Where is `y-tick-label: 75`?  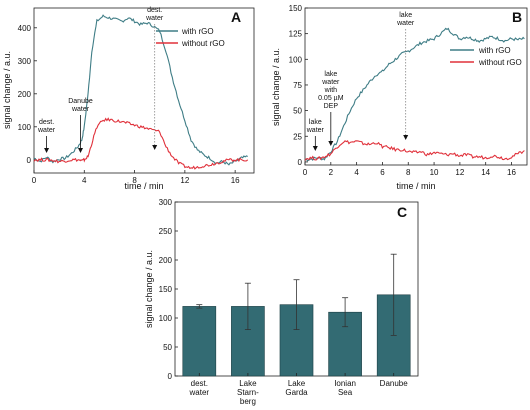
y-tick-label: 75 is located at coordinates (297, 85).